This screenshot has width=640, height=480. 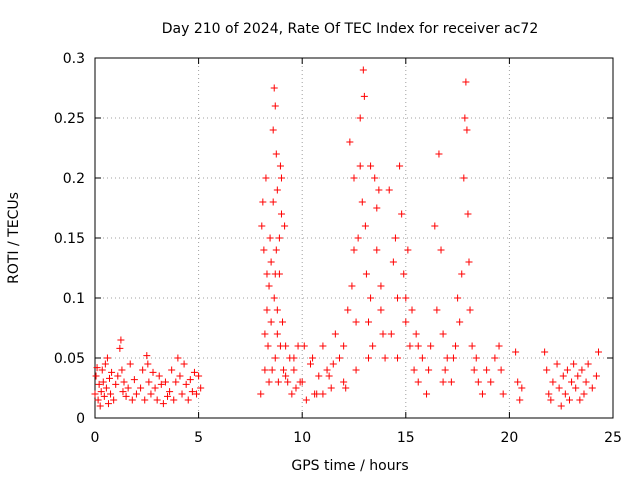 I want to click on y-tick-label: 0.05, so click(x=69, y=359).